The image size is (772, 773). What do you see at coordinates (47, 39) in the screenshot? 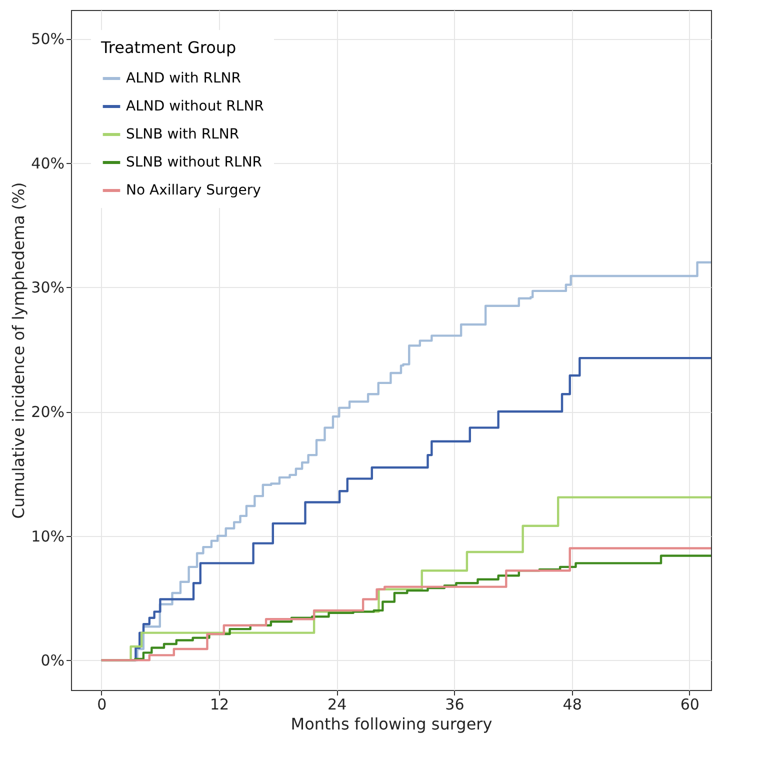
I see `y-tick-label: 50%` at bounding box center [47, 39].